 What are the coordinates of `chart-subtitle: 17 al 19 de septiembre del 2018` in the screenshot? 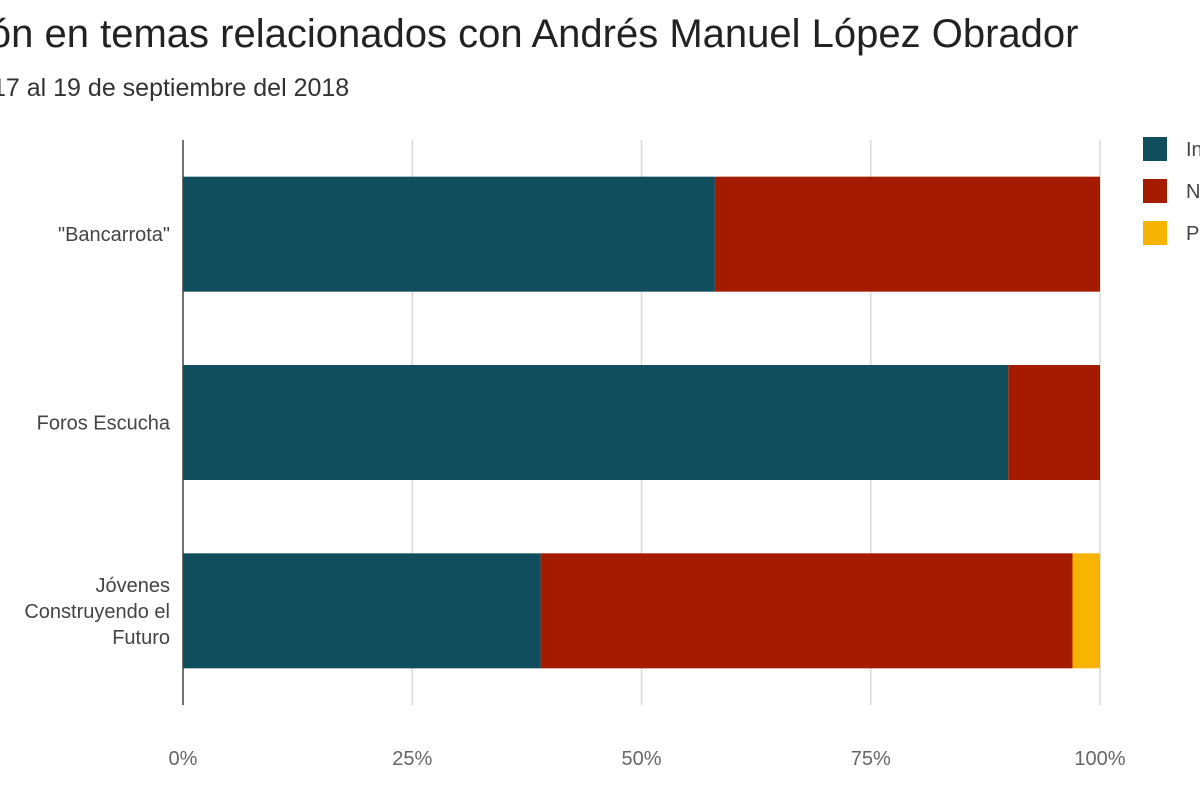 It's located at (175, 88).